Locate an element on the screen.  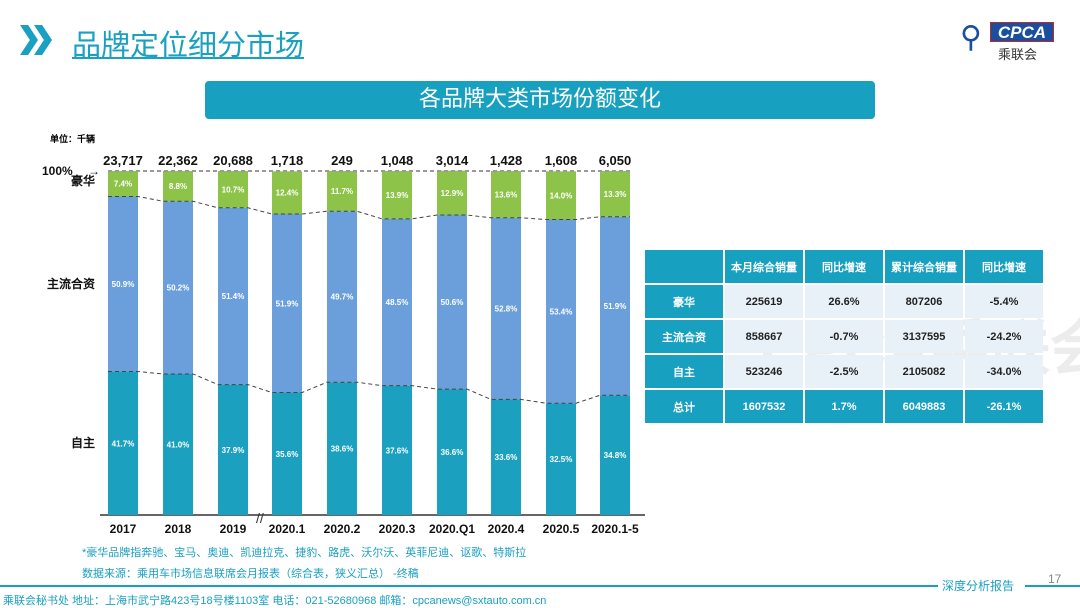
x-tick-label: 2020.1 is located at coordinates (287, 529).